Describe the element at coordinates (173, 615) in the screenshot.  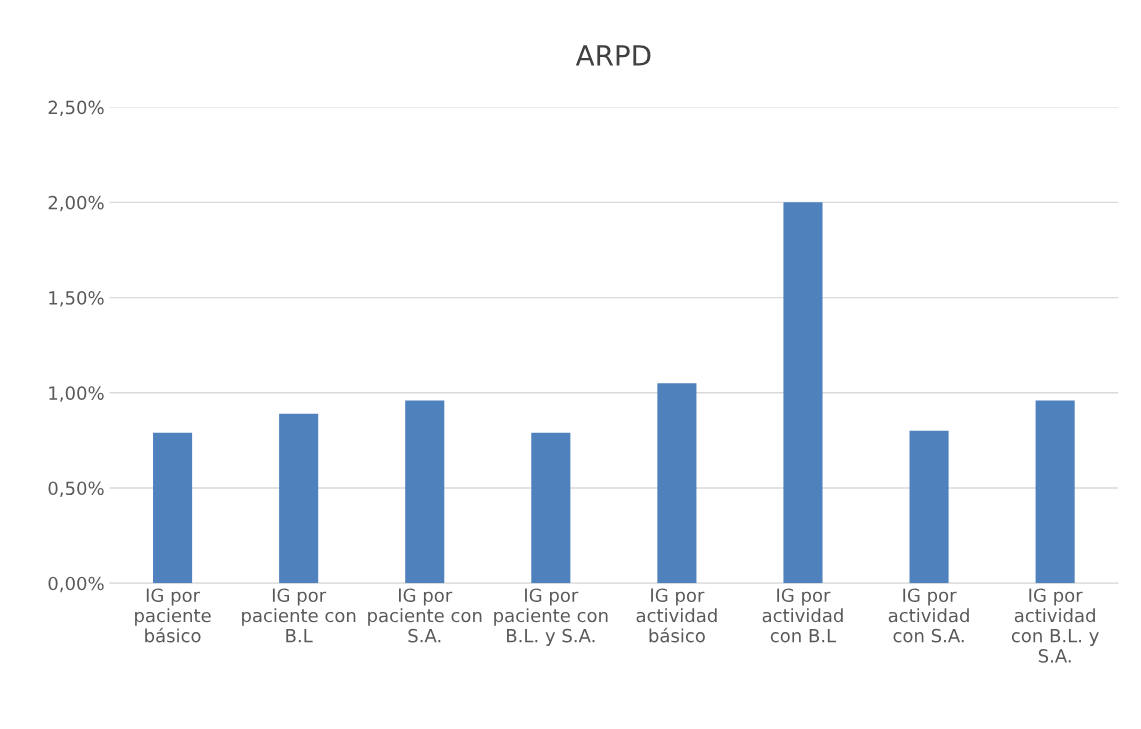
I see `x-tick-label: IG por paciente básico` at that location.